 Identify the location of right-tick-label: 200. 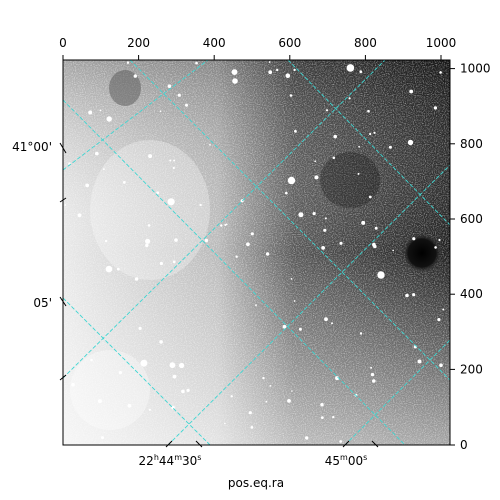
(471, 369).